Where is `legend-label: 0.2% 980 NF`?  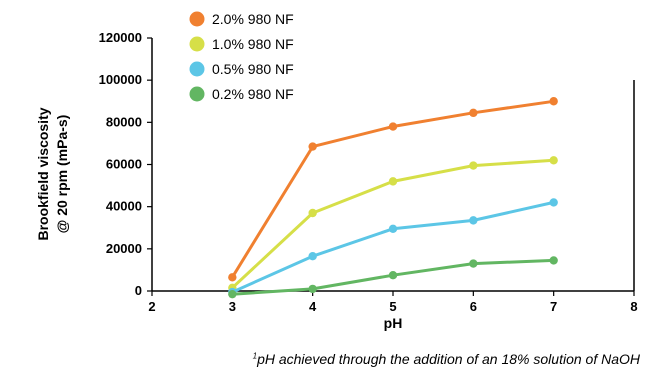 legend-label: 0.2% 980 NF is located at coordinates (253, 94).